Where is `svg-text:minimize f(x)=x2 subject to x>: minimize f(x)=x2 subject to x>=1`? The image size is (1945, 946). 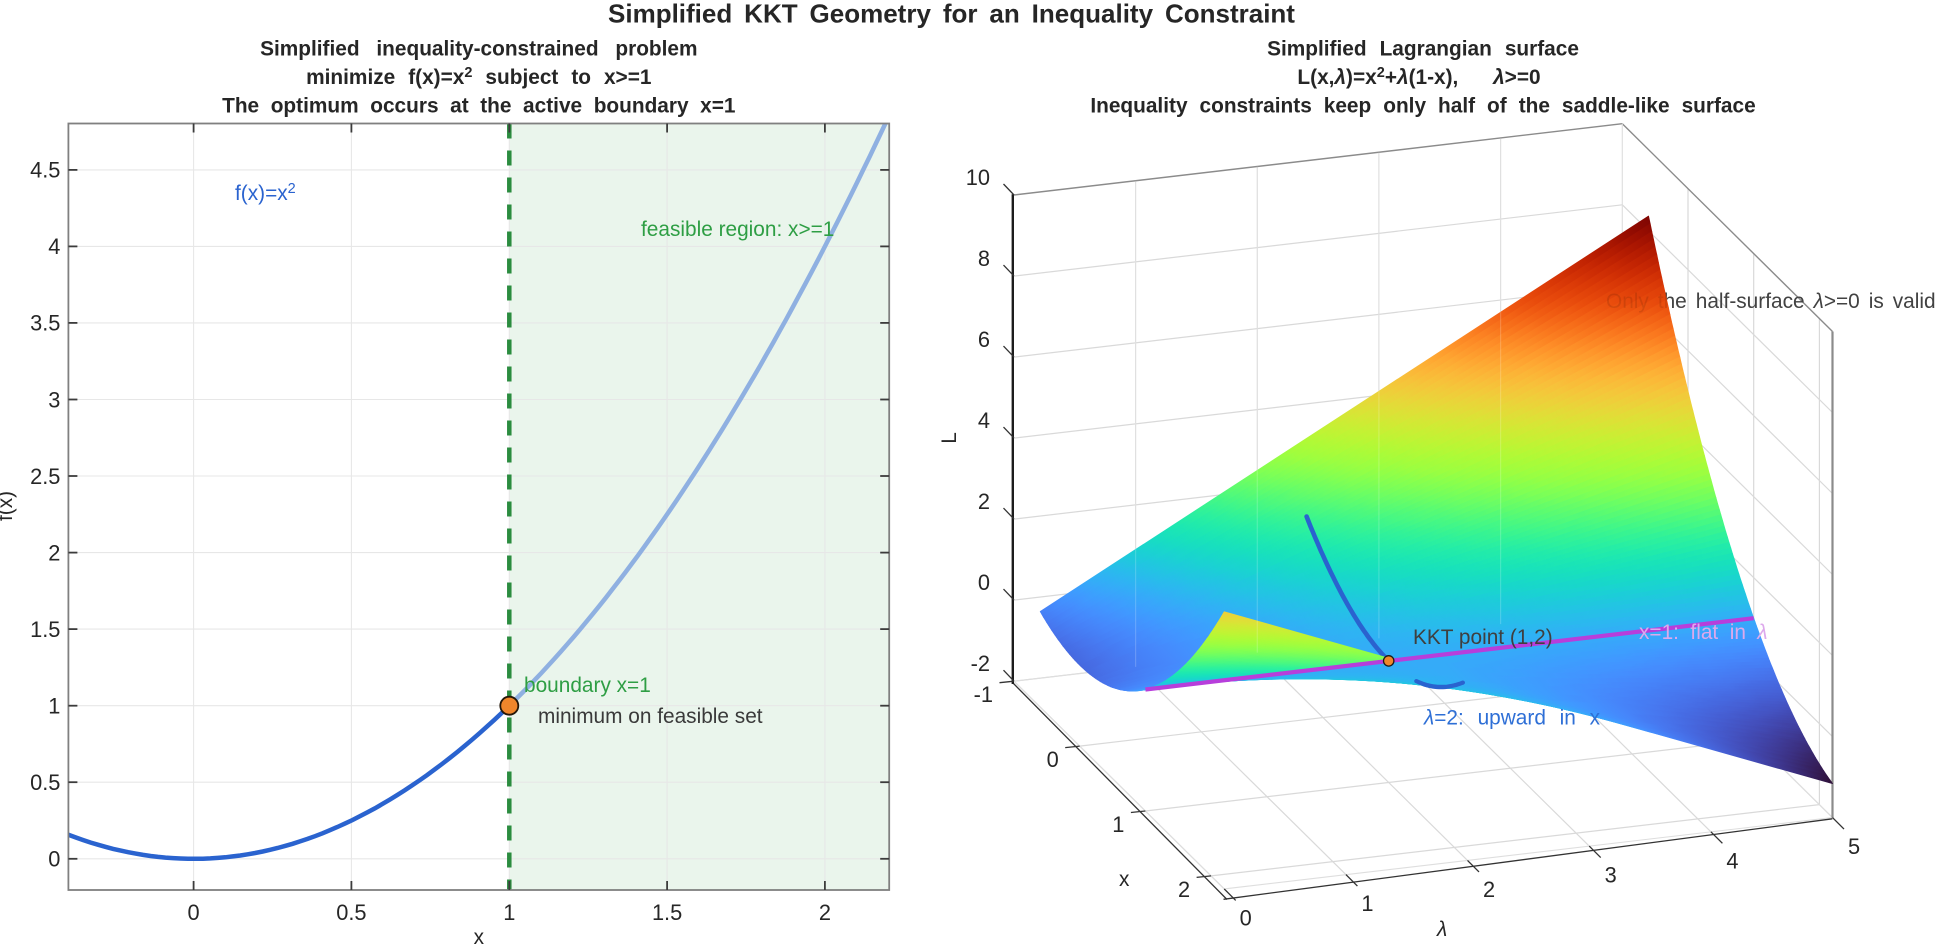 svg-text:minimize f(x)=x2 subject to x>: minimize f(x)=x2 subject to x>=1 is located at coordinates (478, 77).